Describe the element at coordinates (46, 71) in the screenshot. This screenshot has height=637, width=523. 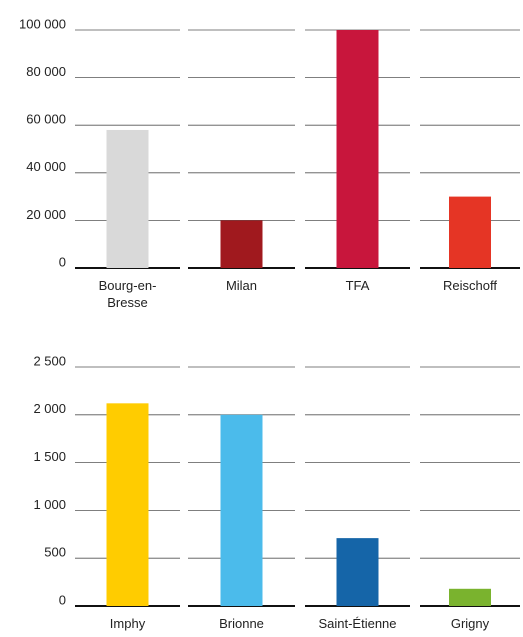
I see `y-tick-label: 80 000` at that location.